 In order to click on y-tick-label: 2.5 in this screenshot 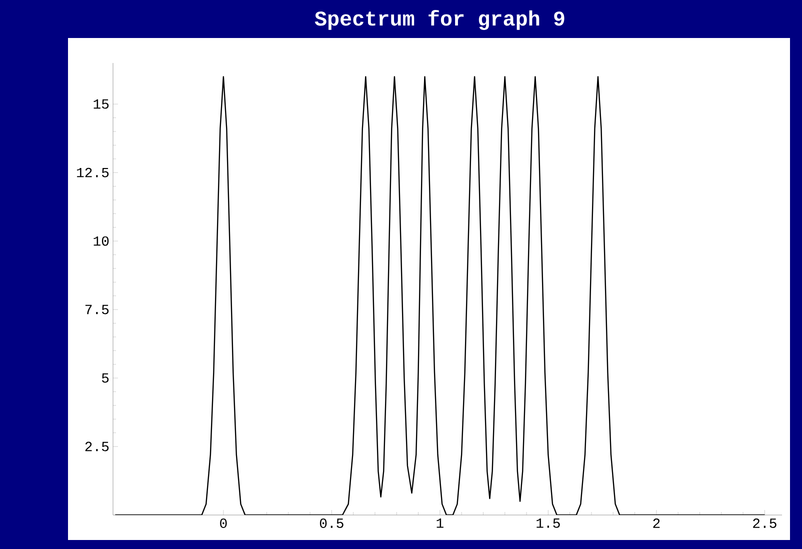, I will do `click(97, 447)`.